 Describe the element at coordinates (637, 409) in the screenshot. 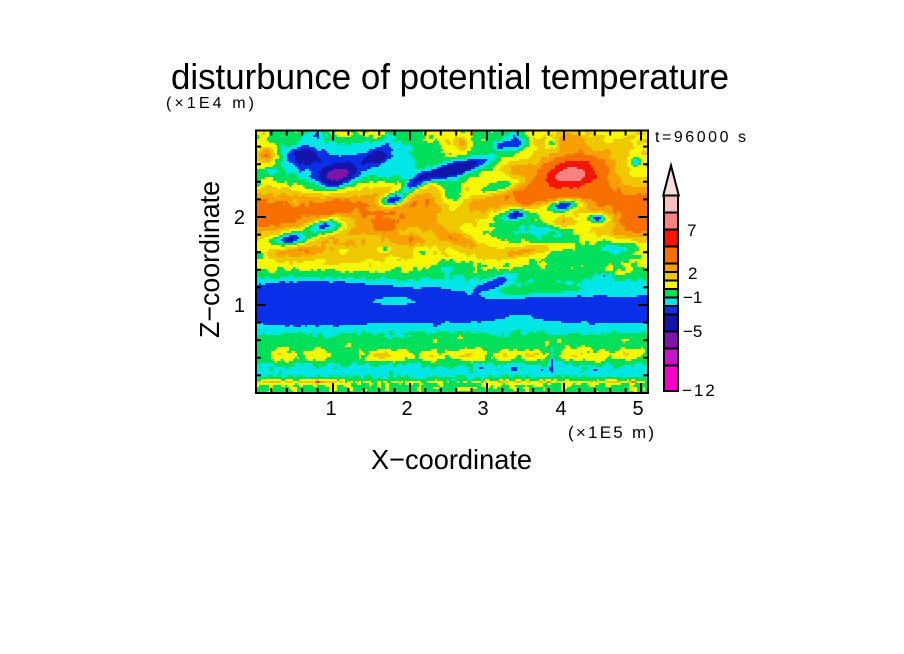

I see `svg-text: 5` at that location.